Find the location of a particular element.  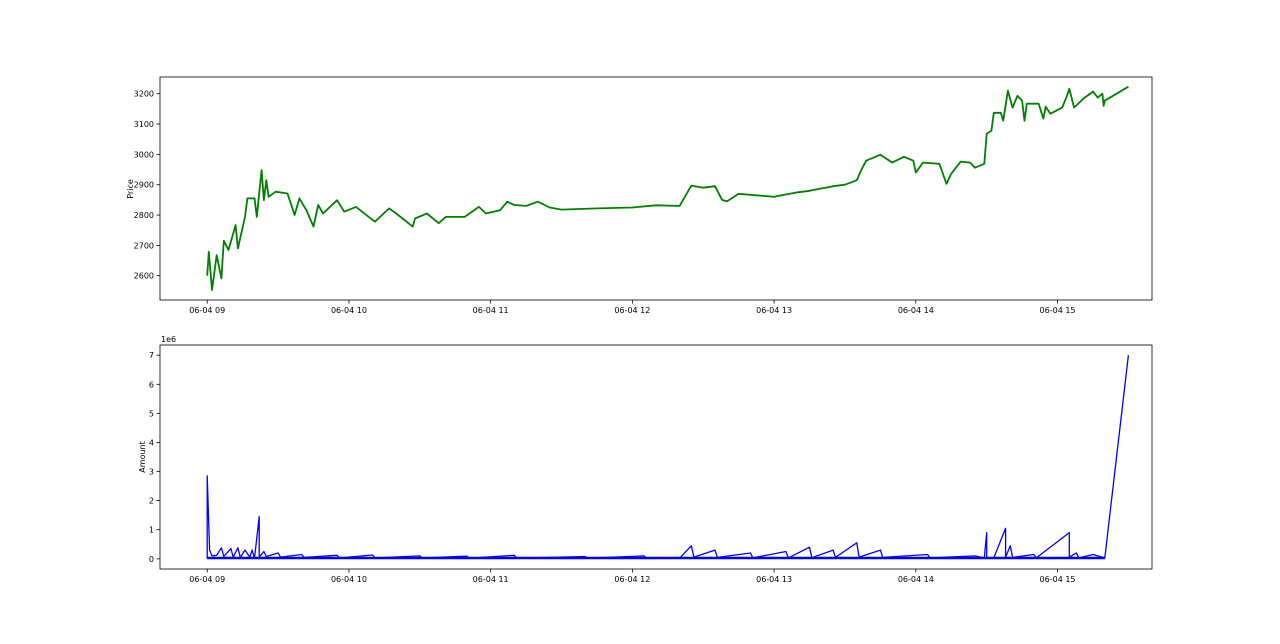

y-tick-label: 3 is located at coordinates (151, 472).